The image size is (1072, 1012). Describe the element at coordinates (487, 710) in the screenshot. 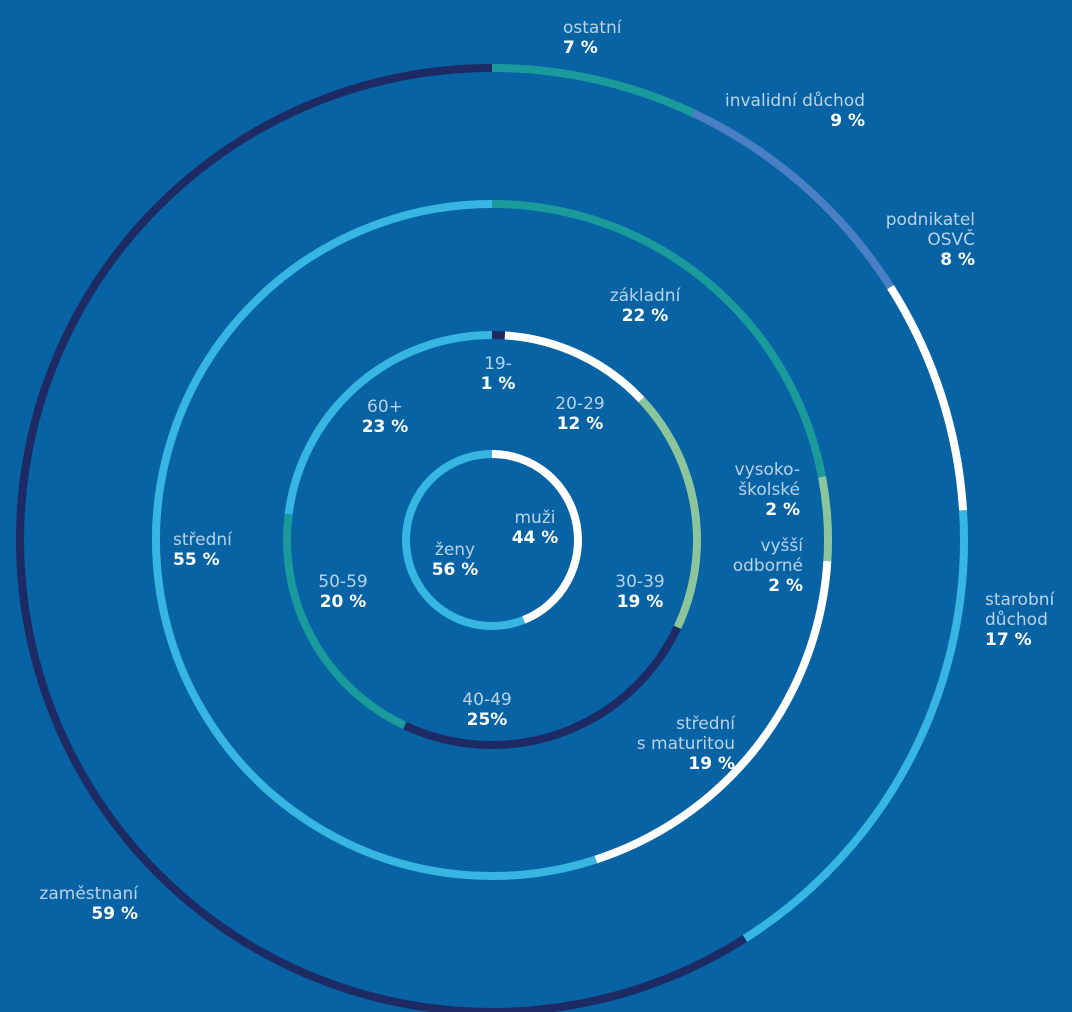

I see `label-age-40-49: 40-49 25%` at that location.